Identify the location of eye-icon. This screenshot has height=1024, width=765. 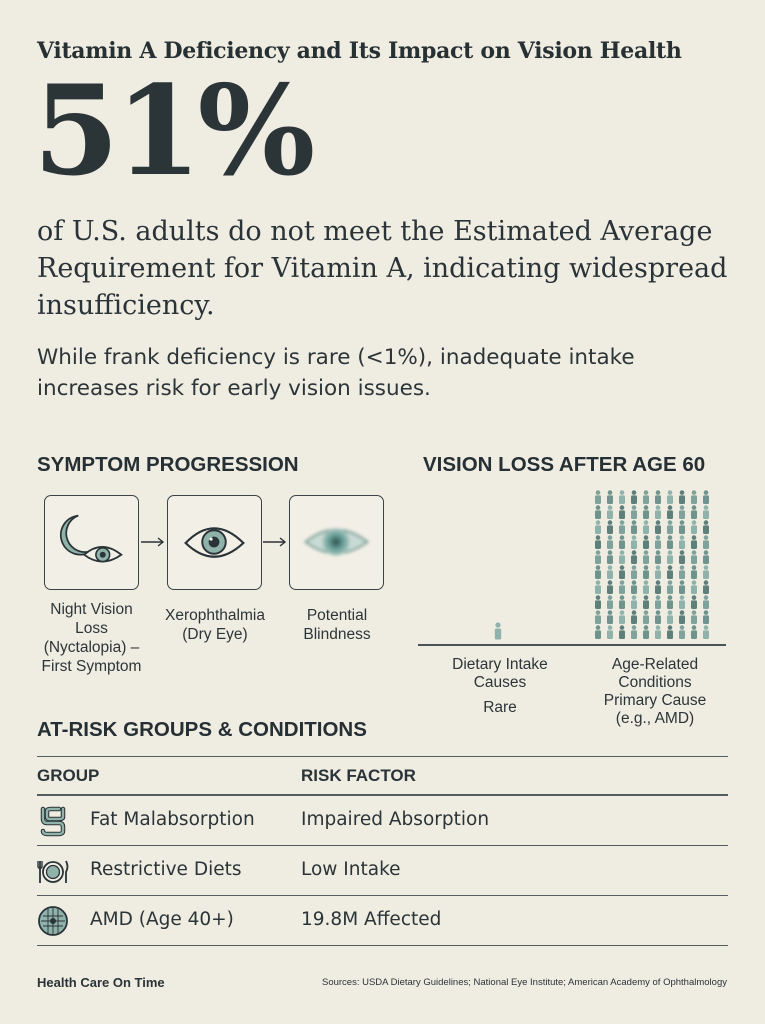
(214, 542).